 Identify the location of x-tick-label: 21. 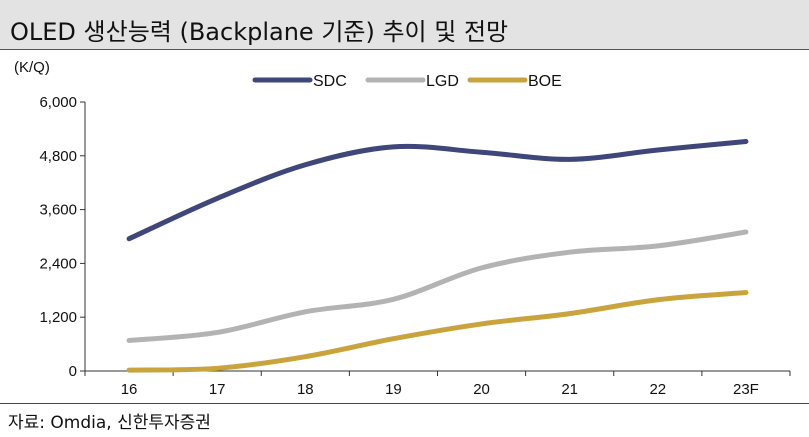
(569, 389).